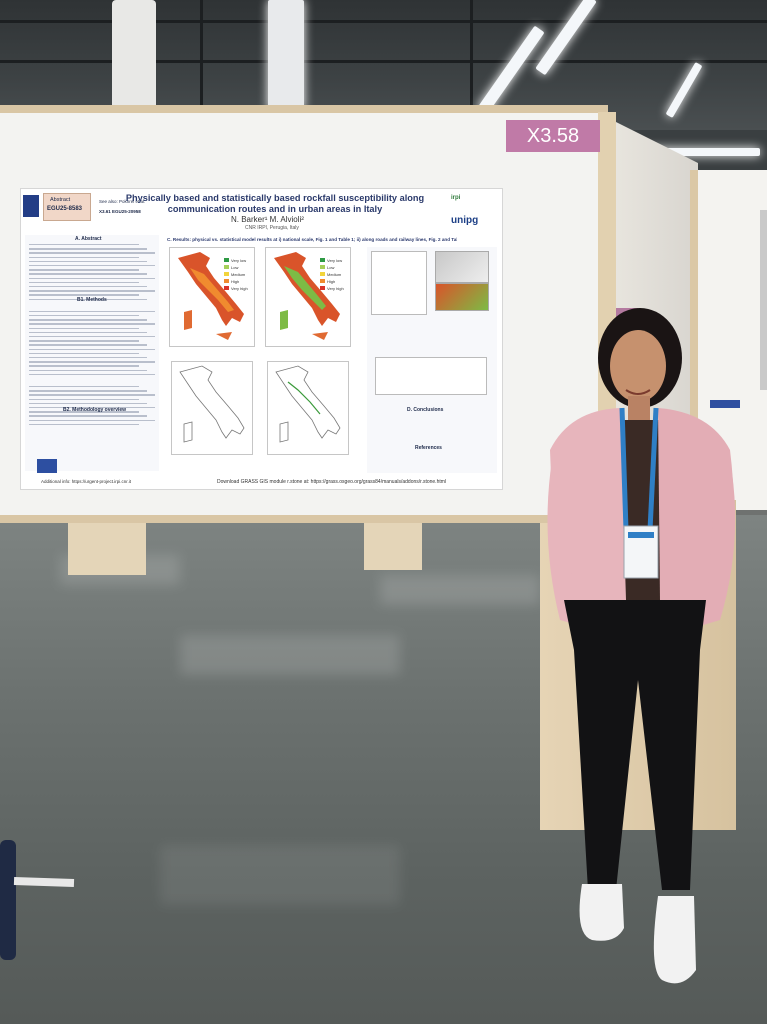 Image resolution: width=767 pixels, height=1024 pixels. Describe the element at coordinates (638, 366) in the screenshot. I see `face` at that location.